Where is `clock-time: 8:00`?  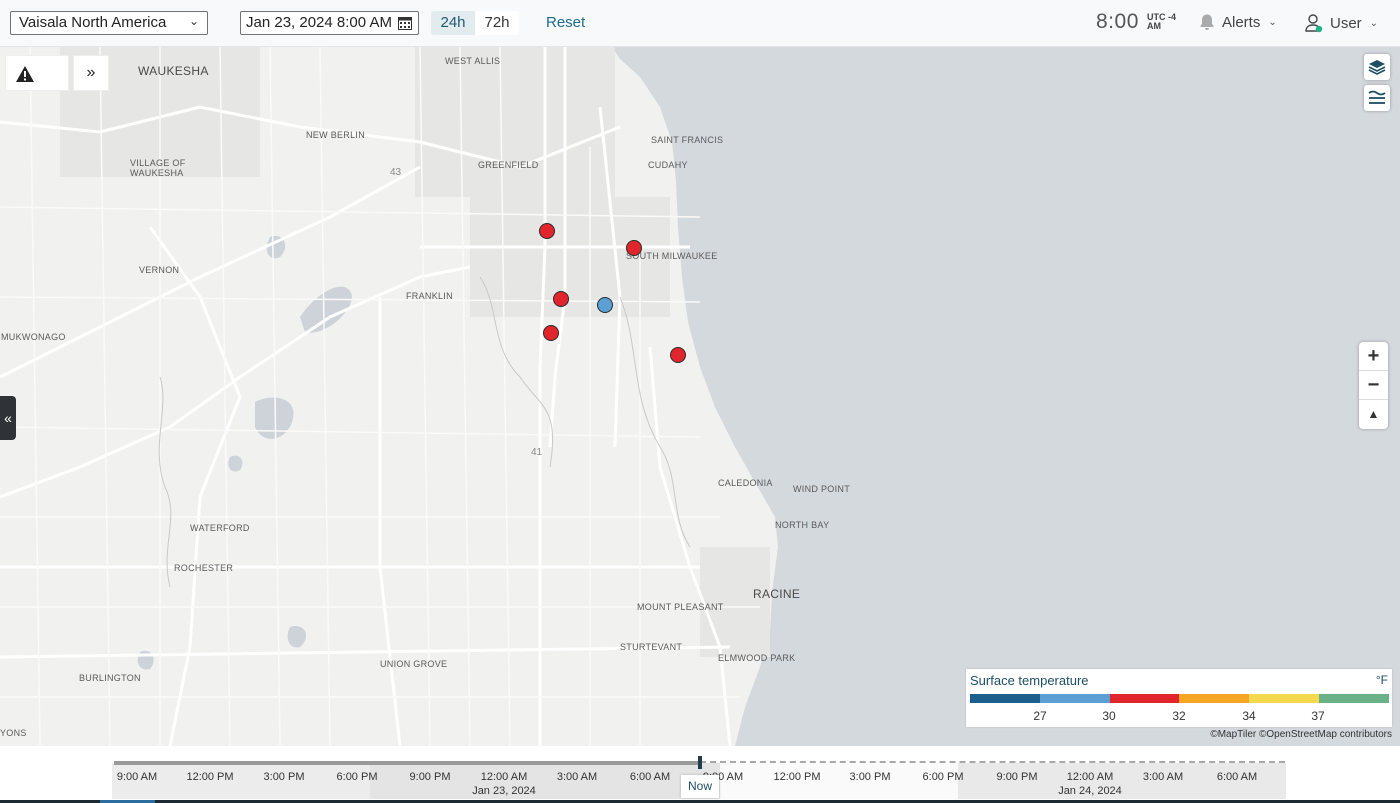
clock-time: 8:00 is located at coordinates (1117, 21).